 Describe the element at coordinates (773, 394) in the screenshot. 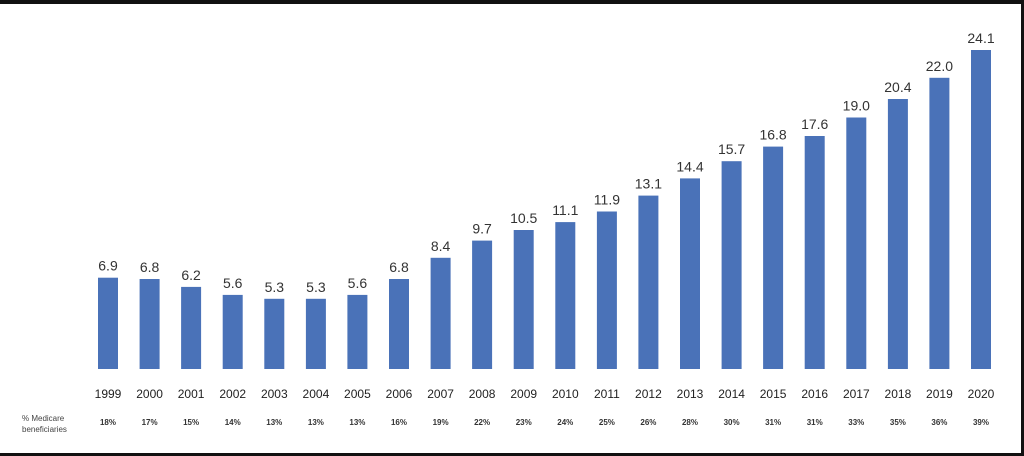

I see `x-tick-label: 2015` at that location.